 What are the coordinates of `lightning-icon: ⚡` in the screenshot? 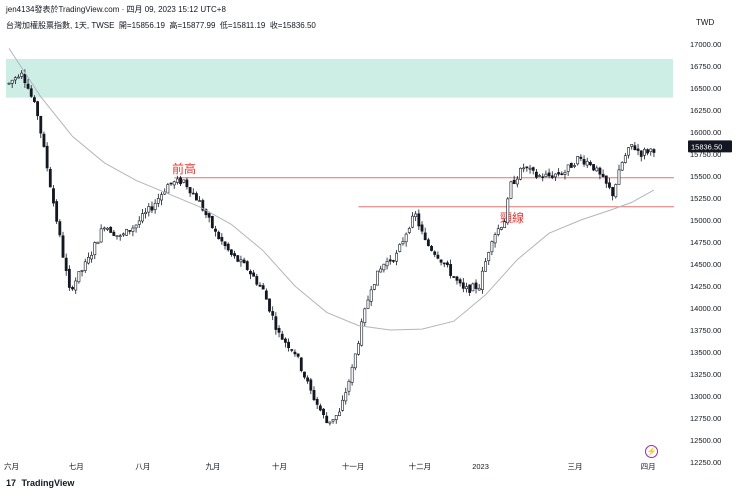 It's located at (651, 451).